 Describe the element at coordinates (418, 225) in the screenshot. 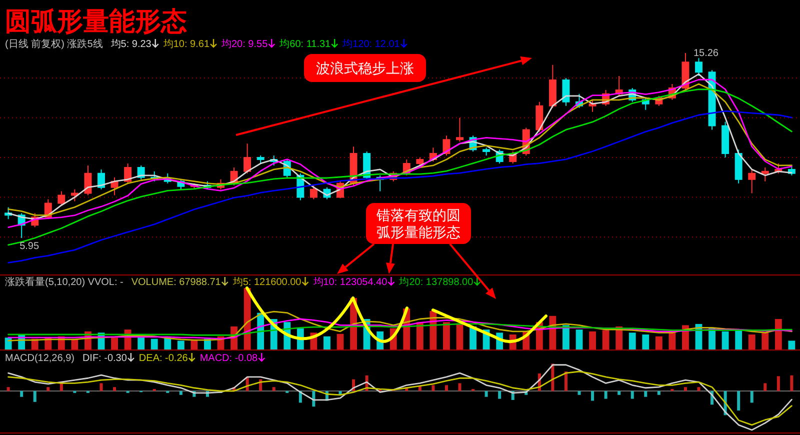

I see `annotation: 错落有致的圆弧形量能形态` at that location.